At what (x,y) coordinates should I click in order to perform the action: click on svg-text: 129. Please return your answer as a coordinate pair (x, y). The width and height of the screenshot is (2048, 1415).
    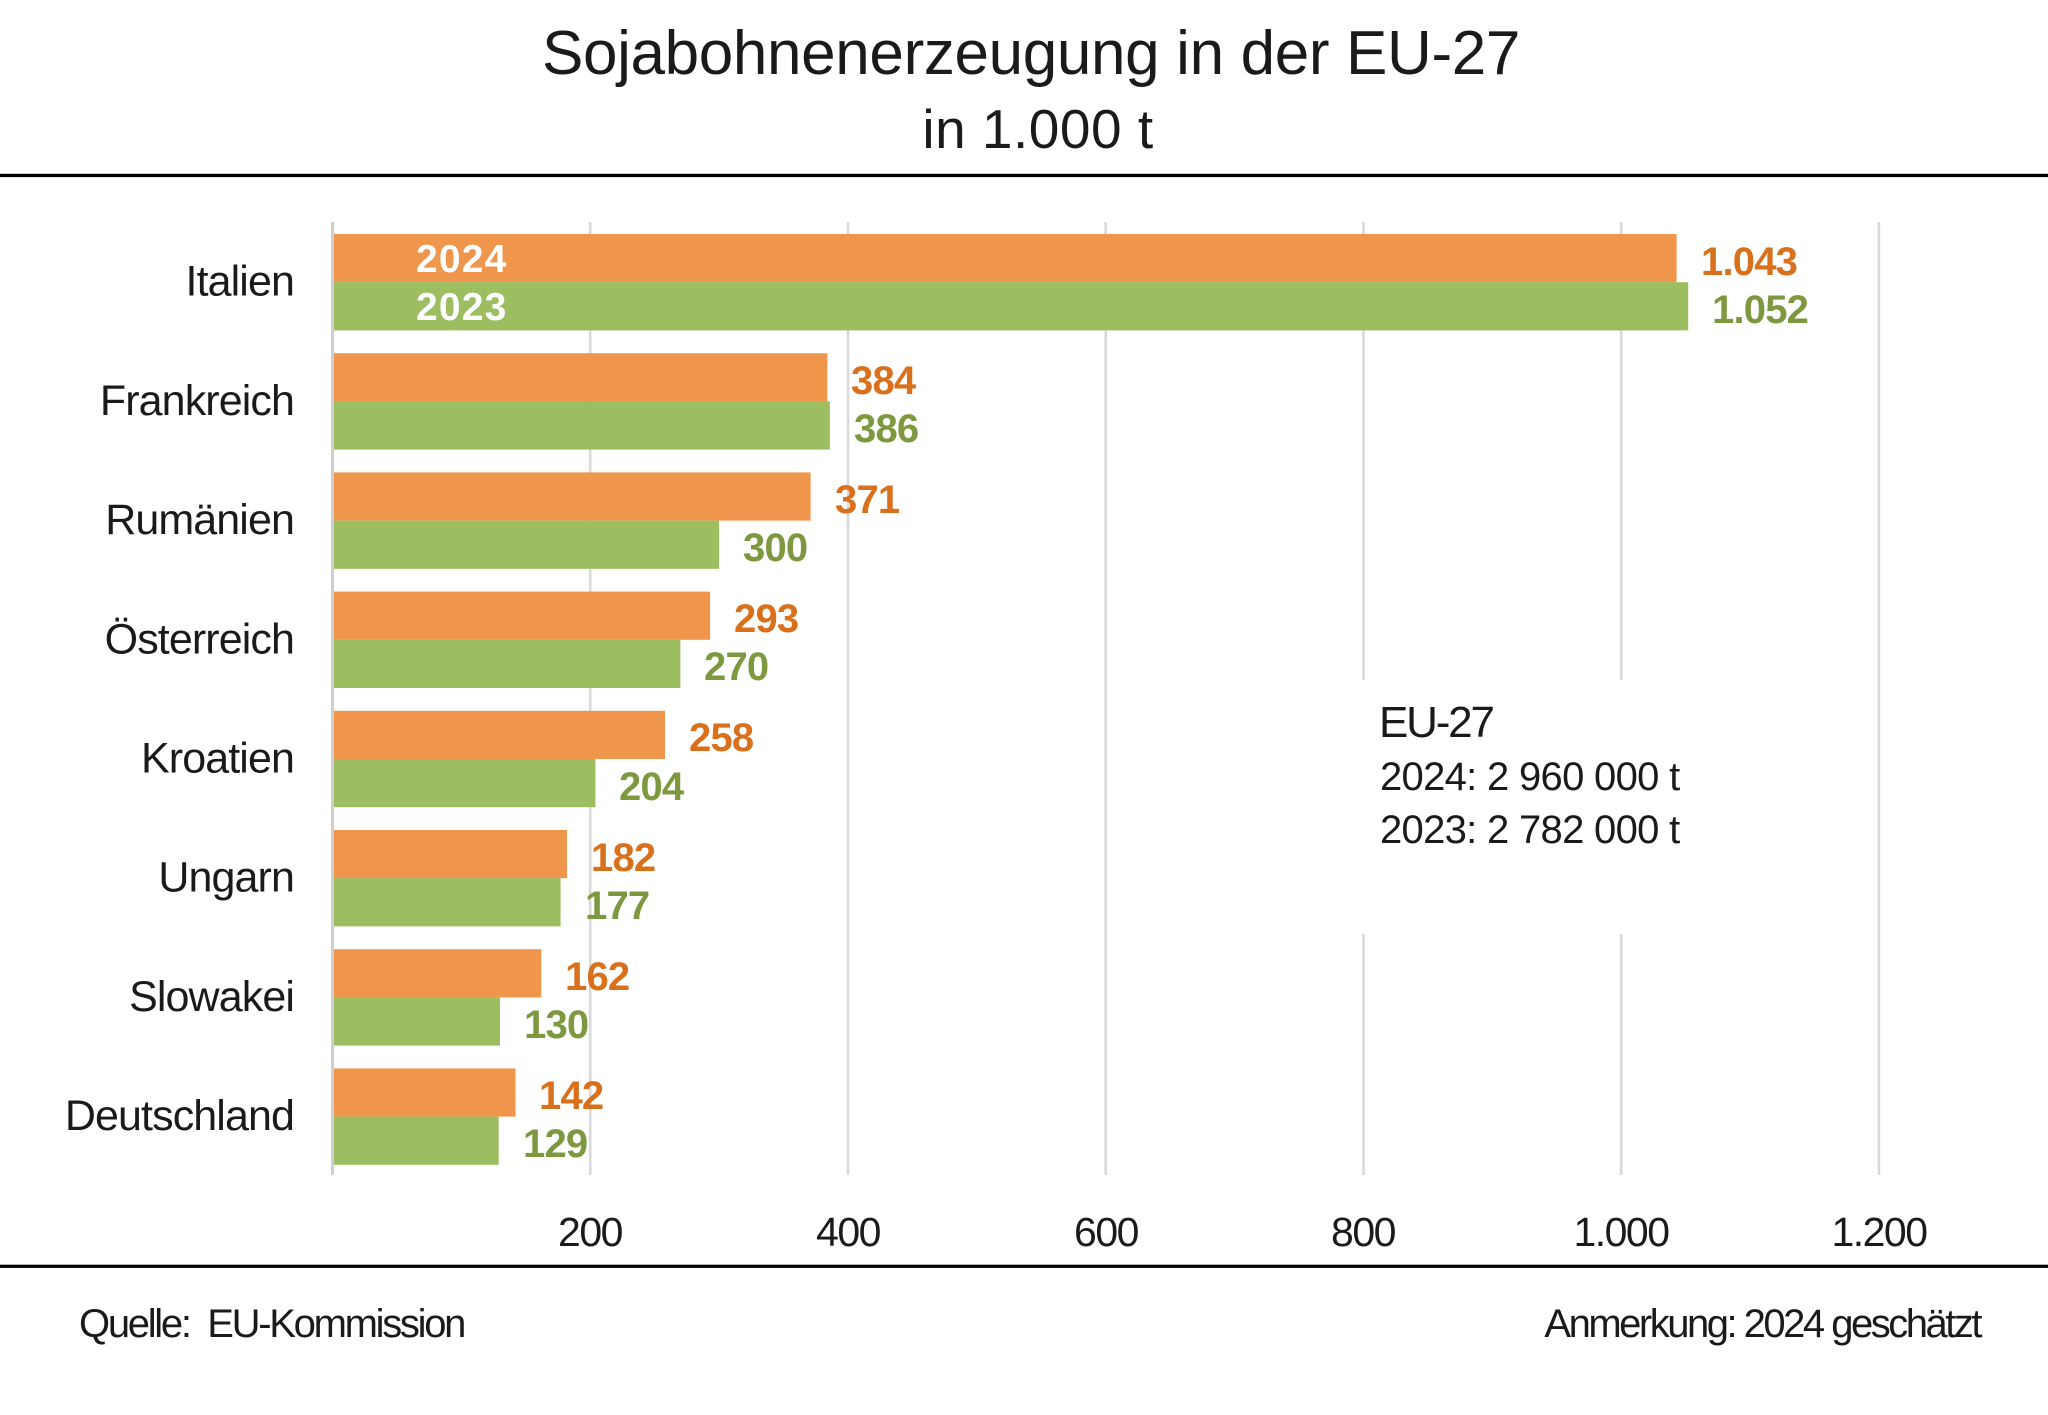
    Looking at the image, I should click on (555, 1144).